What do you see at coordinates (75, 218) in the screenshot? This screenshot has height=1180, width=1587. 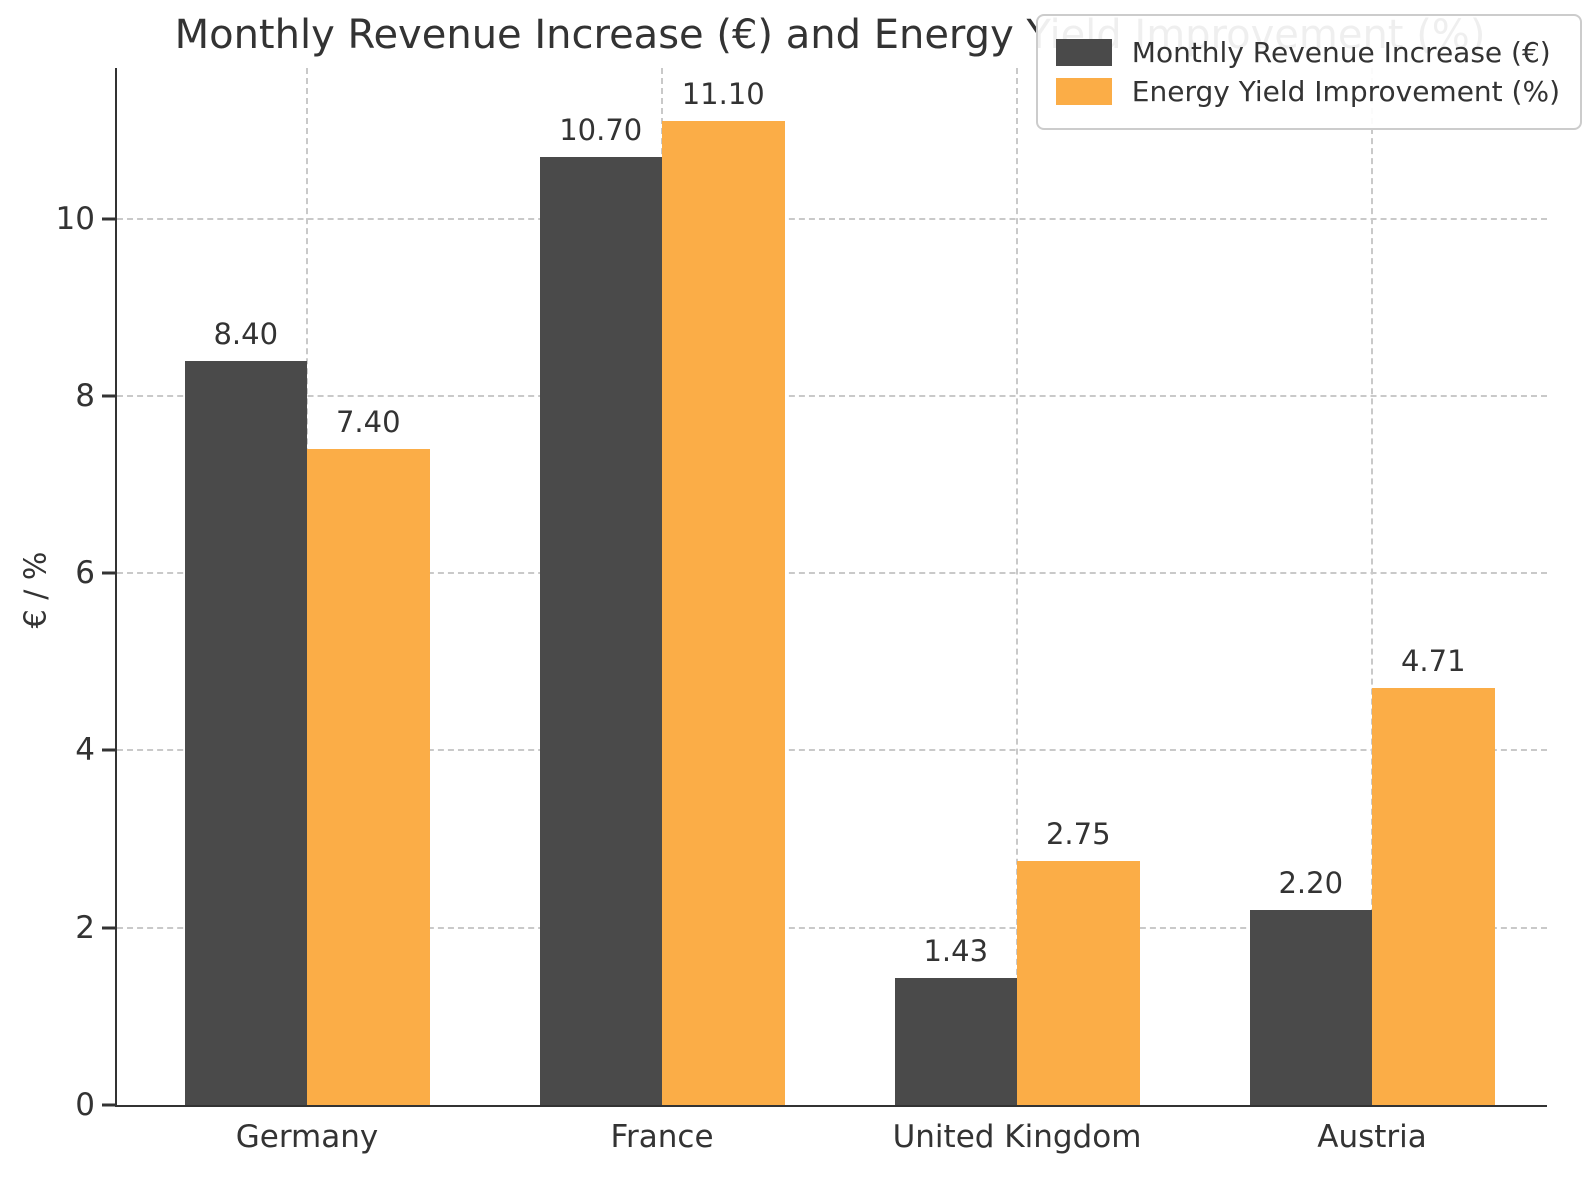 I see `y-tick-label: 10` at bounding box center [75, 218].